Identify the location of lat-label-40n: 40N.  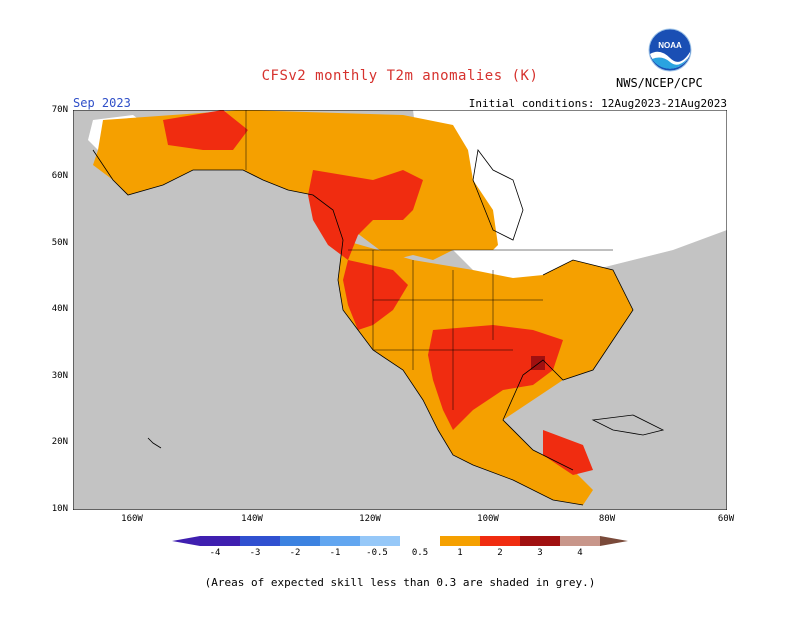
(59, 309).